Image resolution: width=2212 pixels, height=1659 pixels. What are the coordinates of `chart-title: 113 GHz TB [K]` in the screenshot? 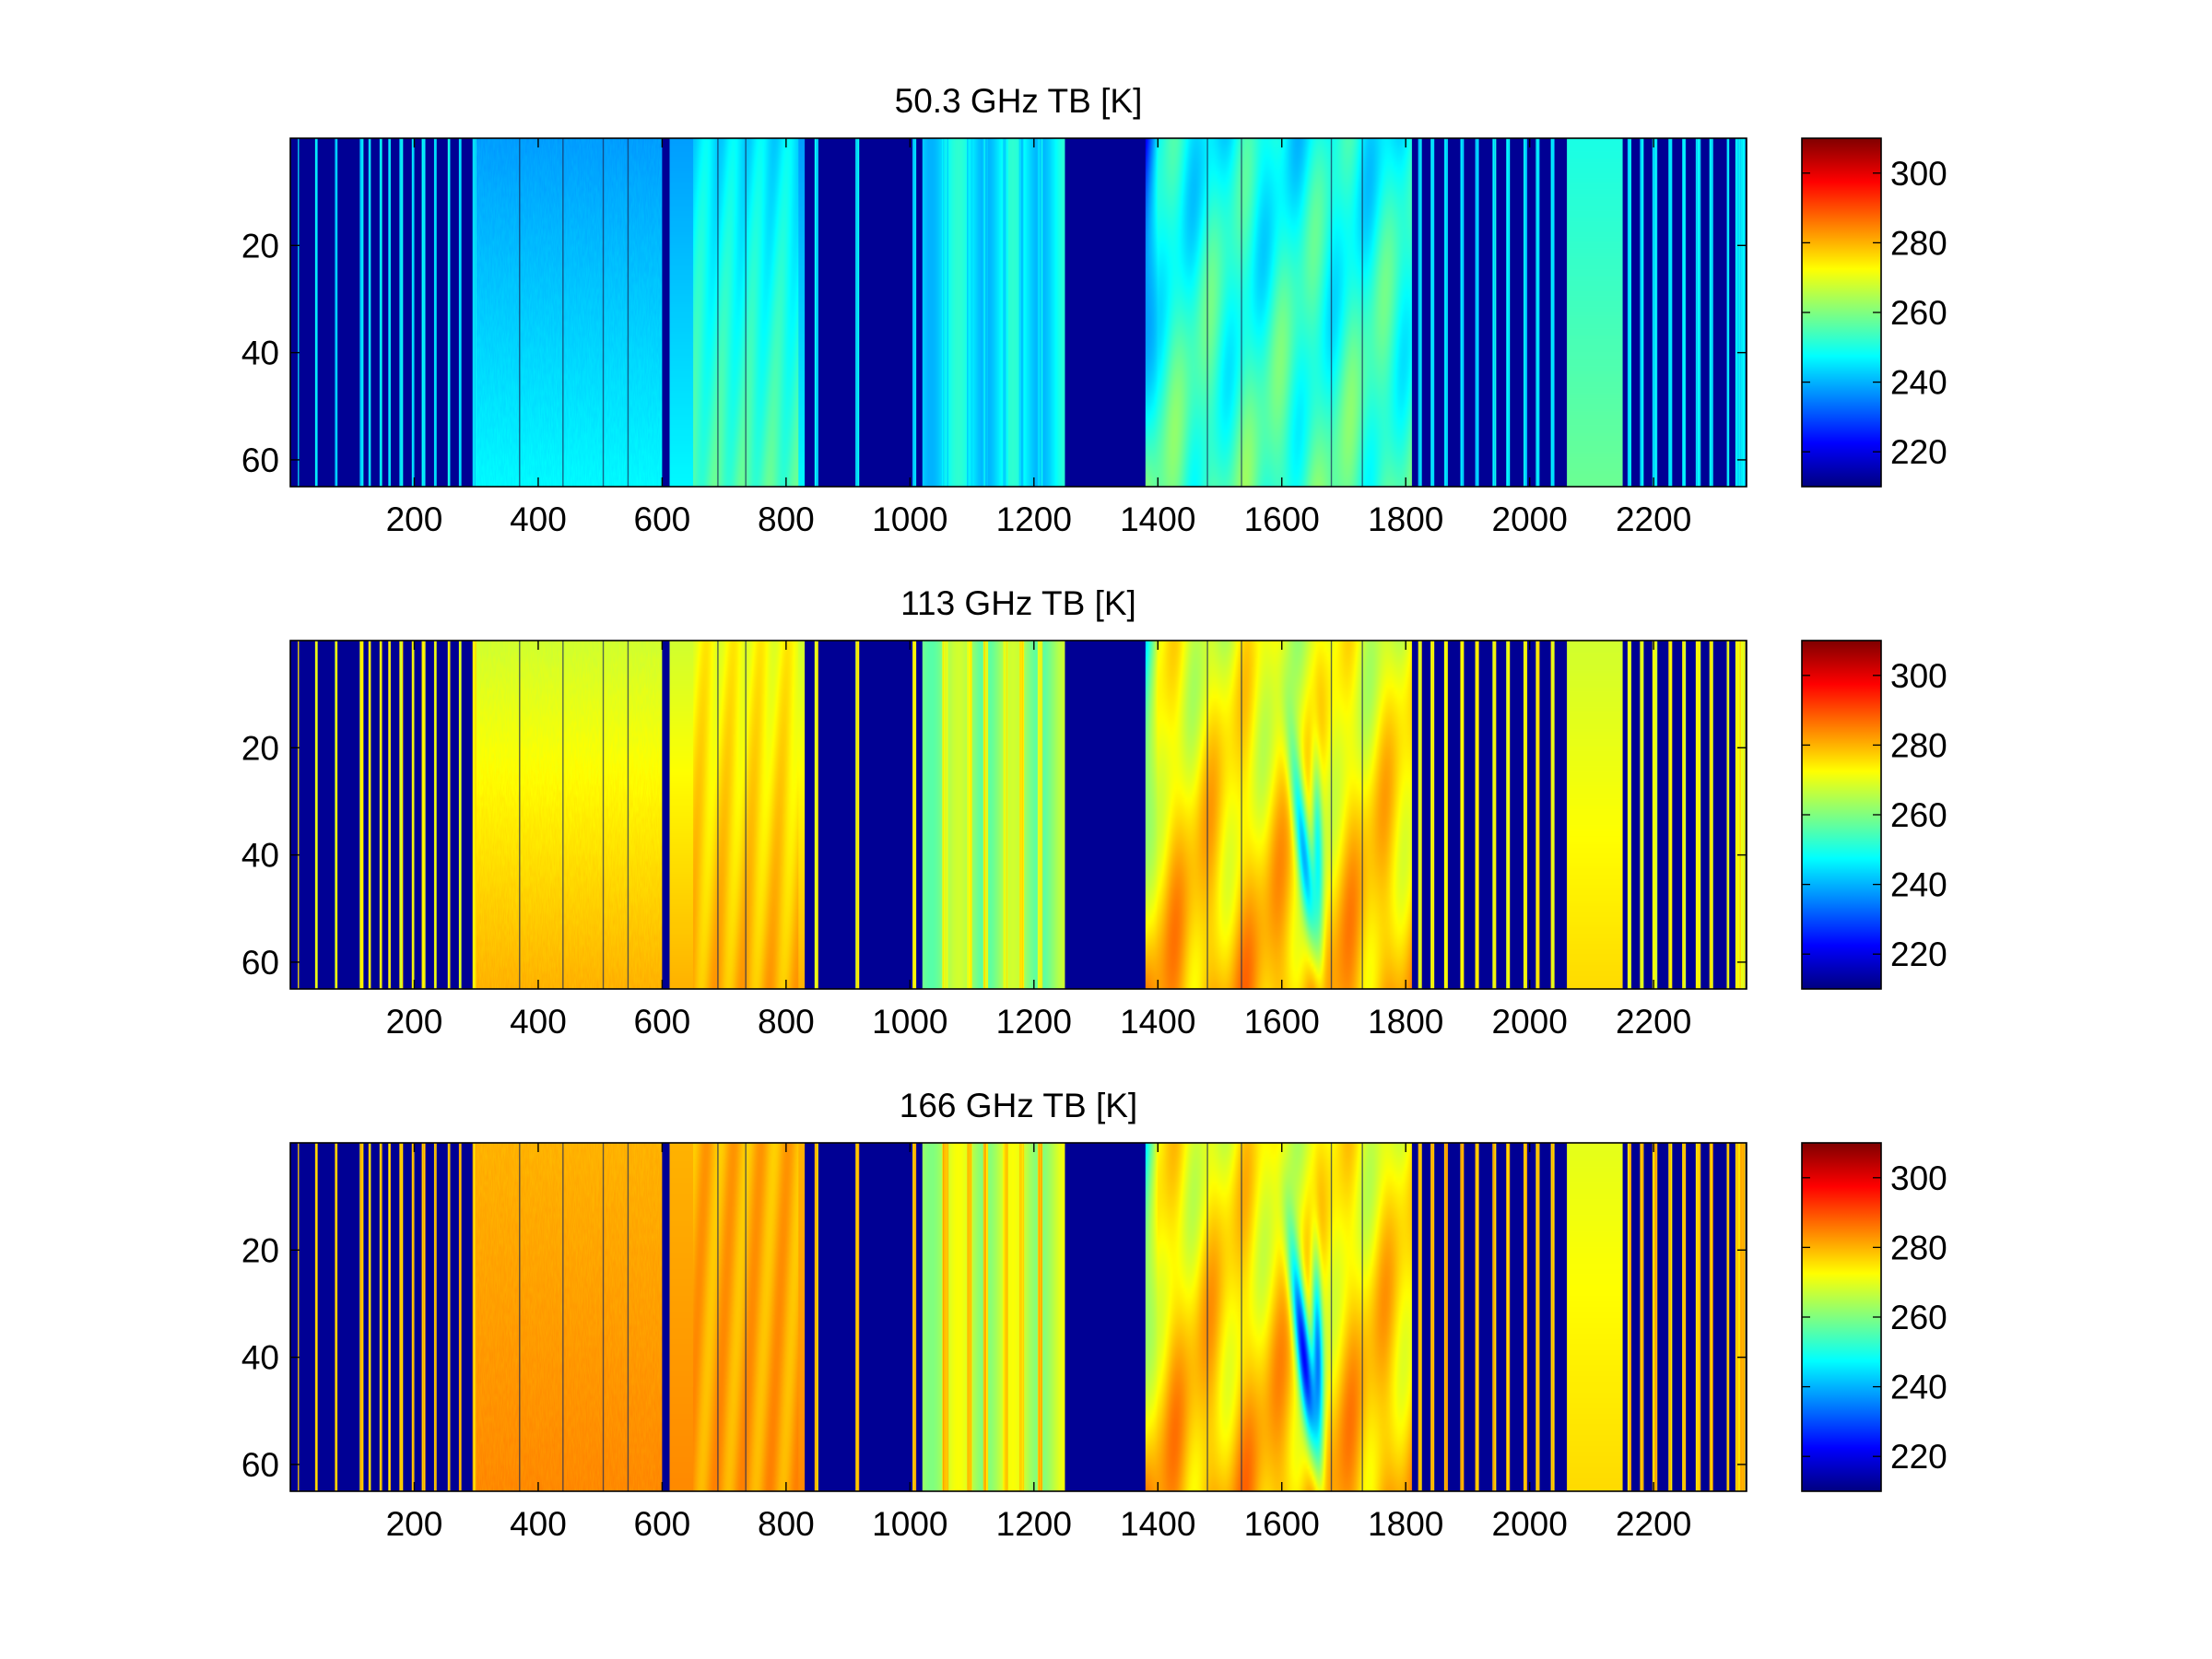 It's located at (1018, 603).